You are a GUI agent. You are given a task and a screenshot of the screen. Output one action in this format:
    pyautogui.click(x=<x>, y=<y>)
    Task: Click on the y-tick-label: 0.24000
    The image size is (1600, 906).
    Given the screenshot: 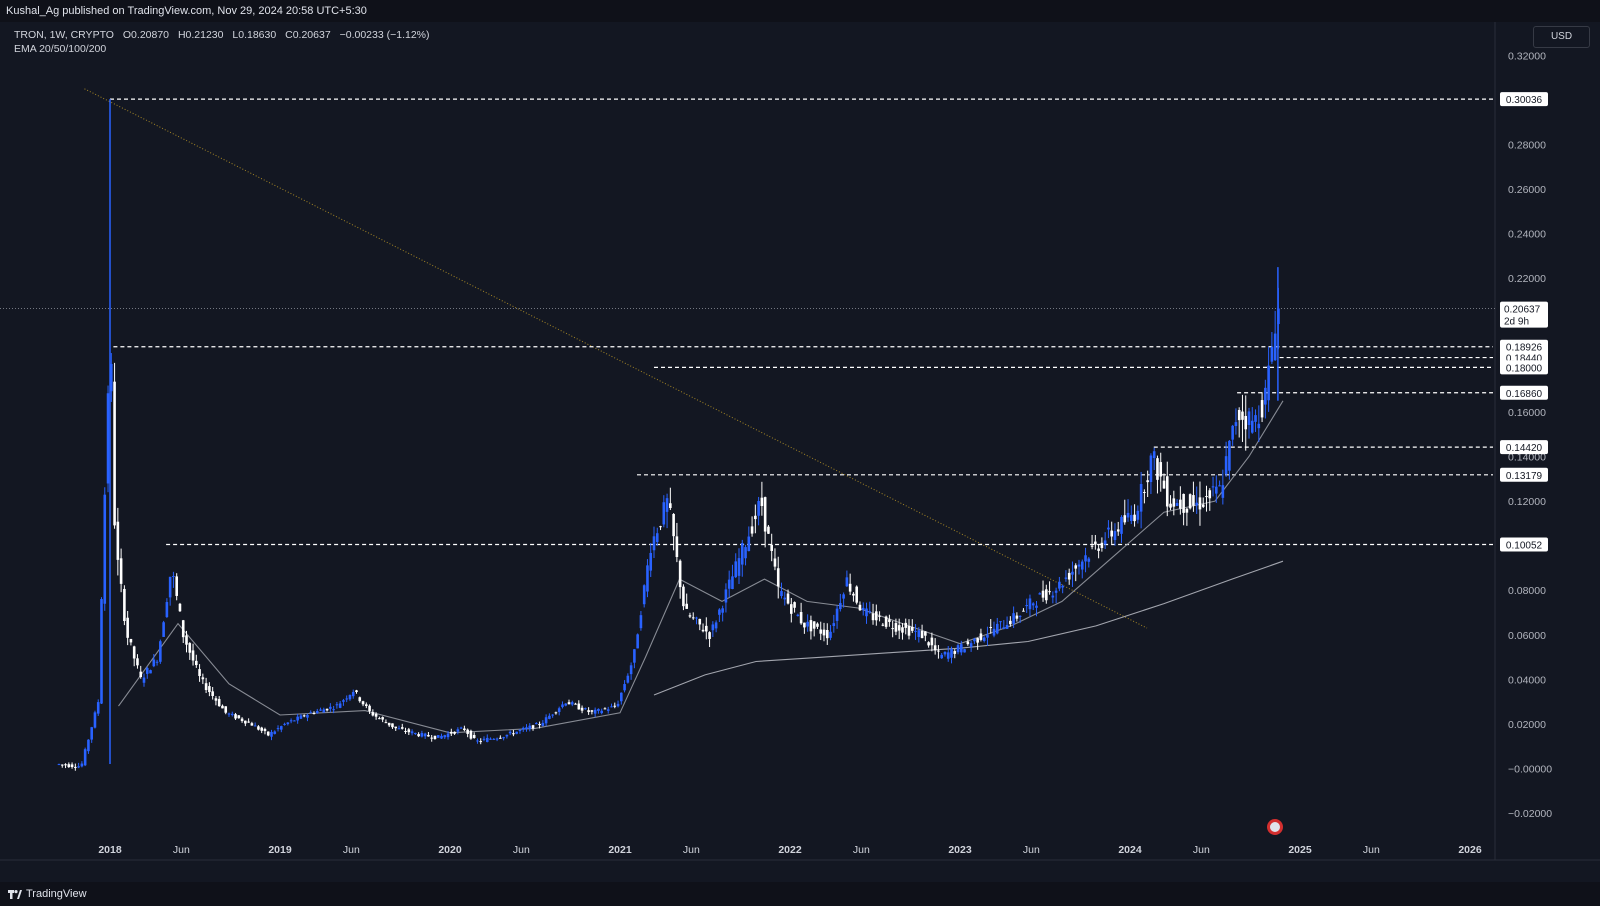 What is the action you would take?
    pyautogui.click(x=1527, y=235)
    